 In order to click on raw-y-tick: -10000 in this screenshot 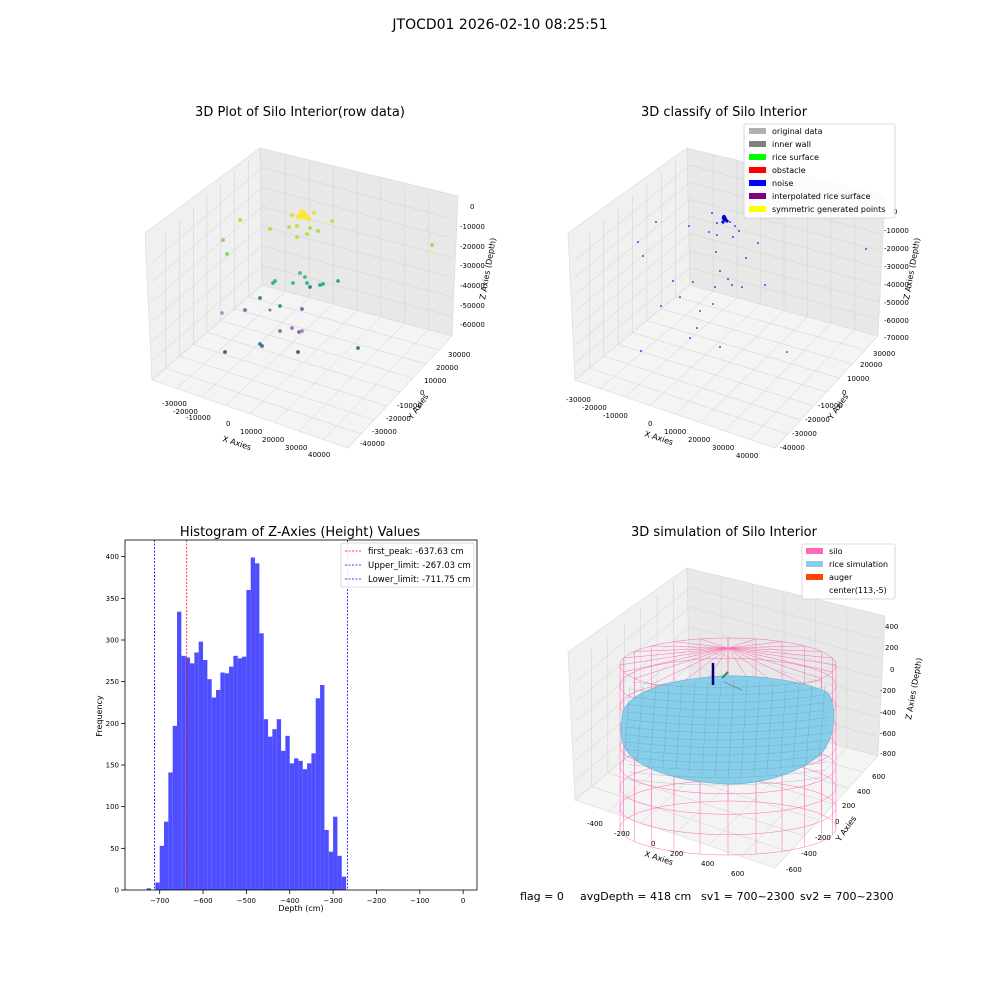, I will do `click(409, 406)`.